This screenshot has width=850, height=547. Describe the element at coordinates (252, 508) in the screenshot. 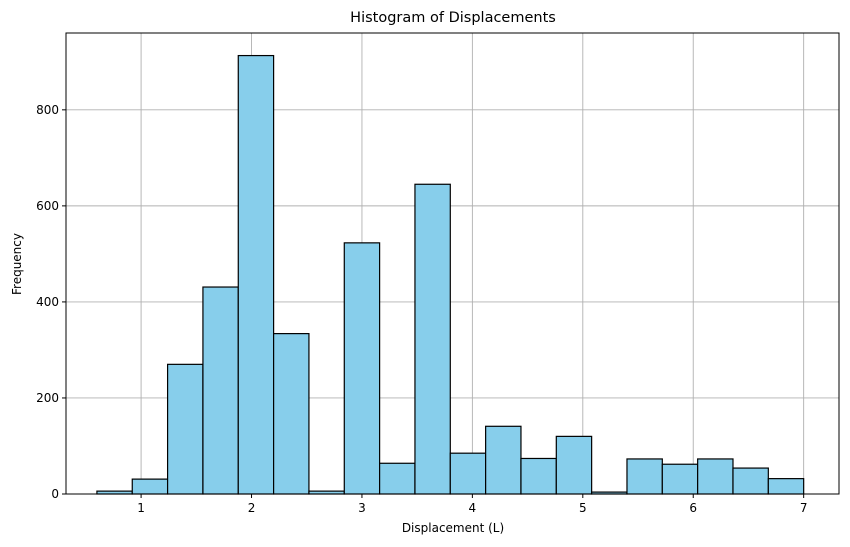

I see `x-tick-label: 2` at that location.